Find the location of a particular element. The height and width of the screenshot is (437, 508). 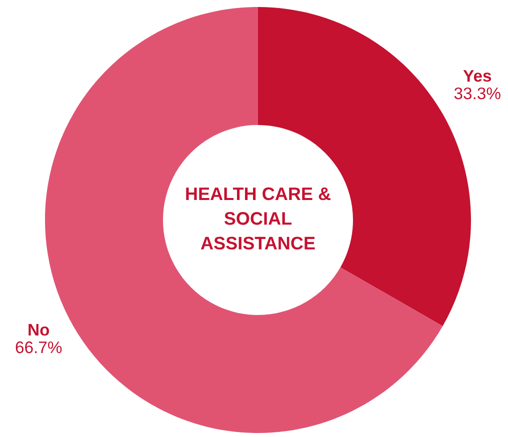

data-label: 66.7% is located at coordinates (39, 347).